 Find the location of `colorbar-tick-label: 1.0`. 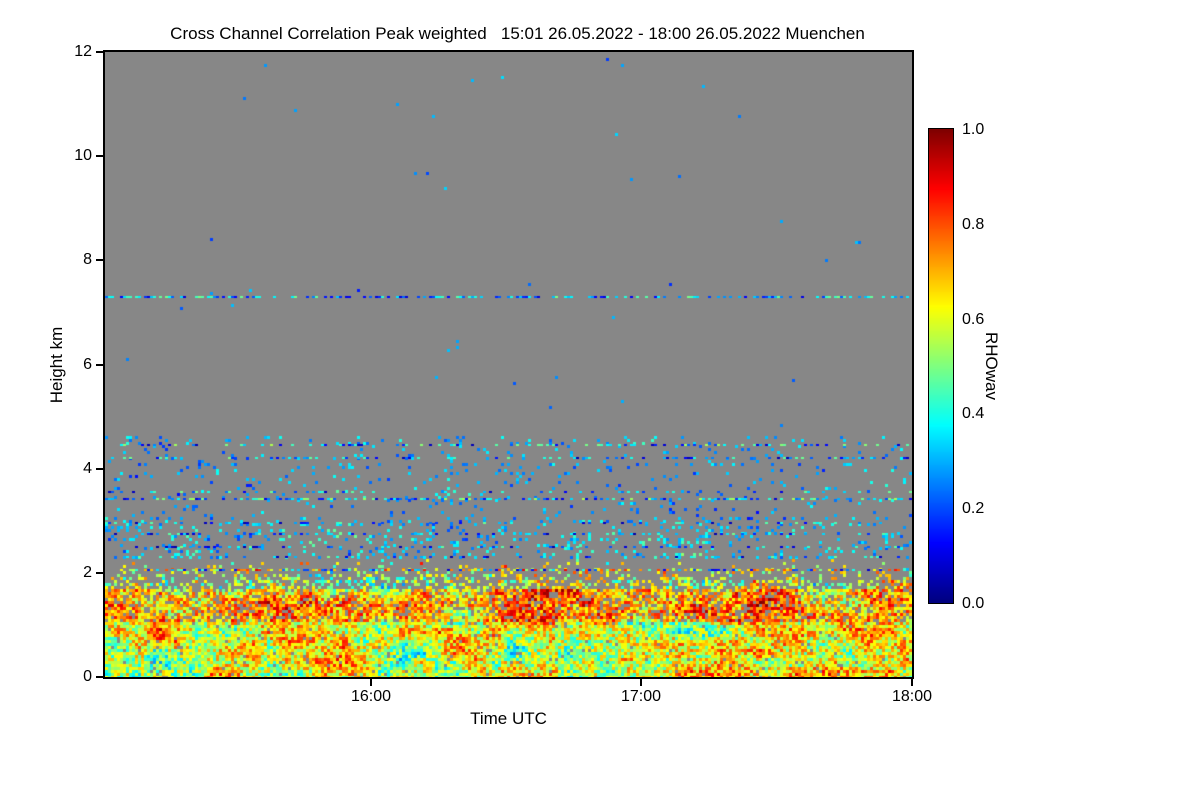

colorbar-tick-label: 1.0 is located at coordinates (973, 129).